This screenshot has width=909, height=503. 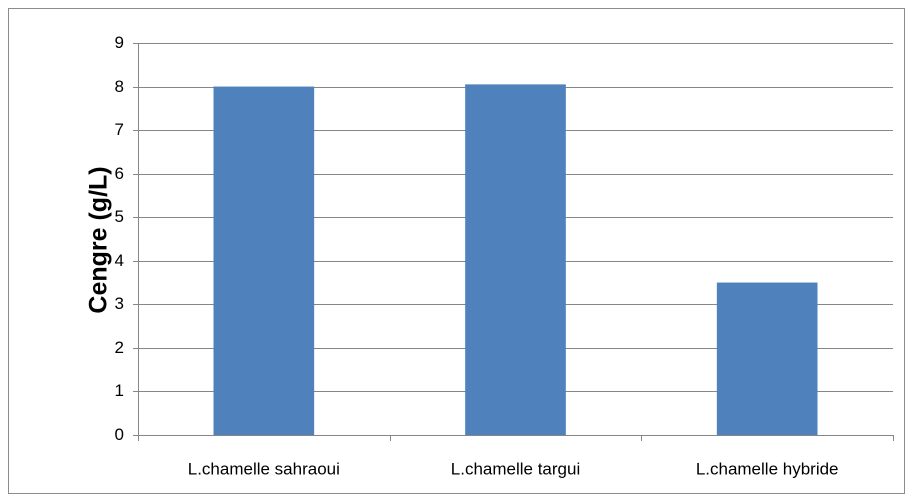 I want to click on y-tick-label: 4, so click(x=119, y=260).